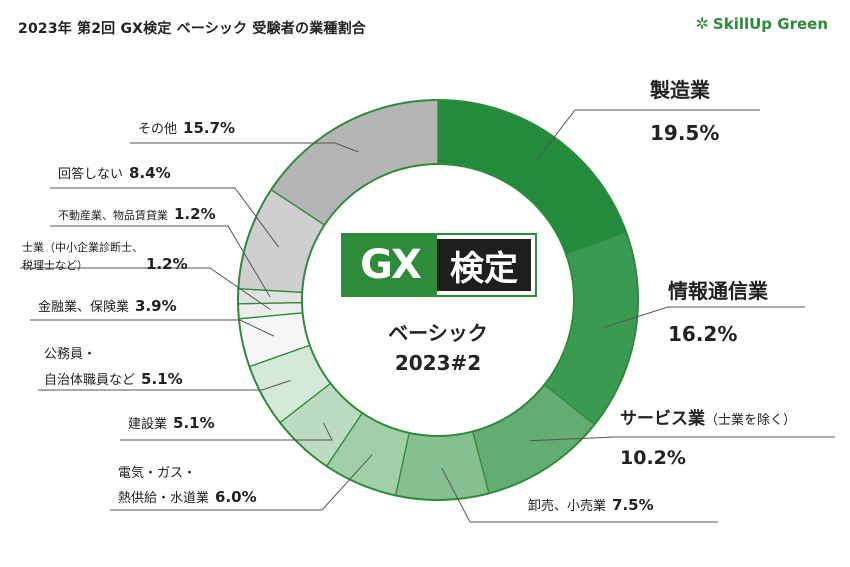 The height and width of the screenshot is (567, 850). What do you see at coordinates (438, 348) in the screenshot?
I see `center-caption: ベーシック 2023#2` at bounding box center [438, 348].